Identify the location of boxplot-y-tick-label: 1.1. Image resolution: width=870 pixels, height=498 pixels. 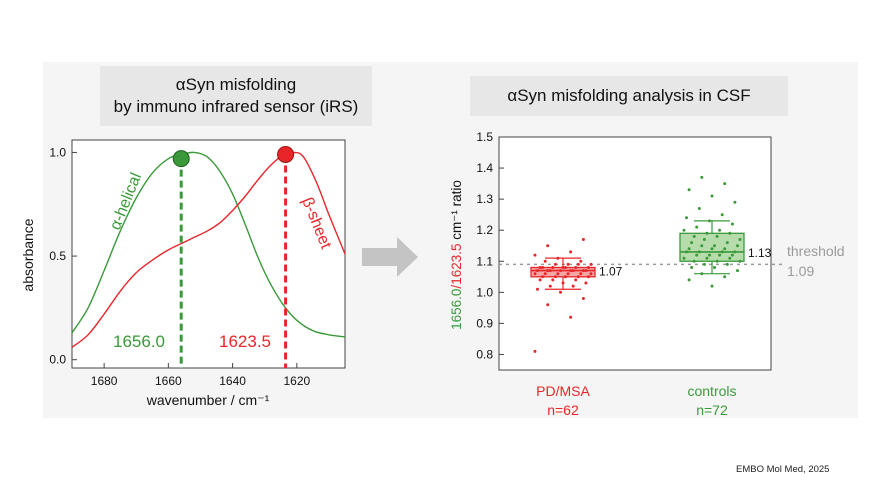
(484, 261).